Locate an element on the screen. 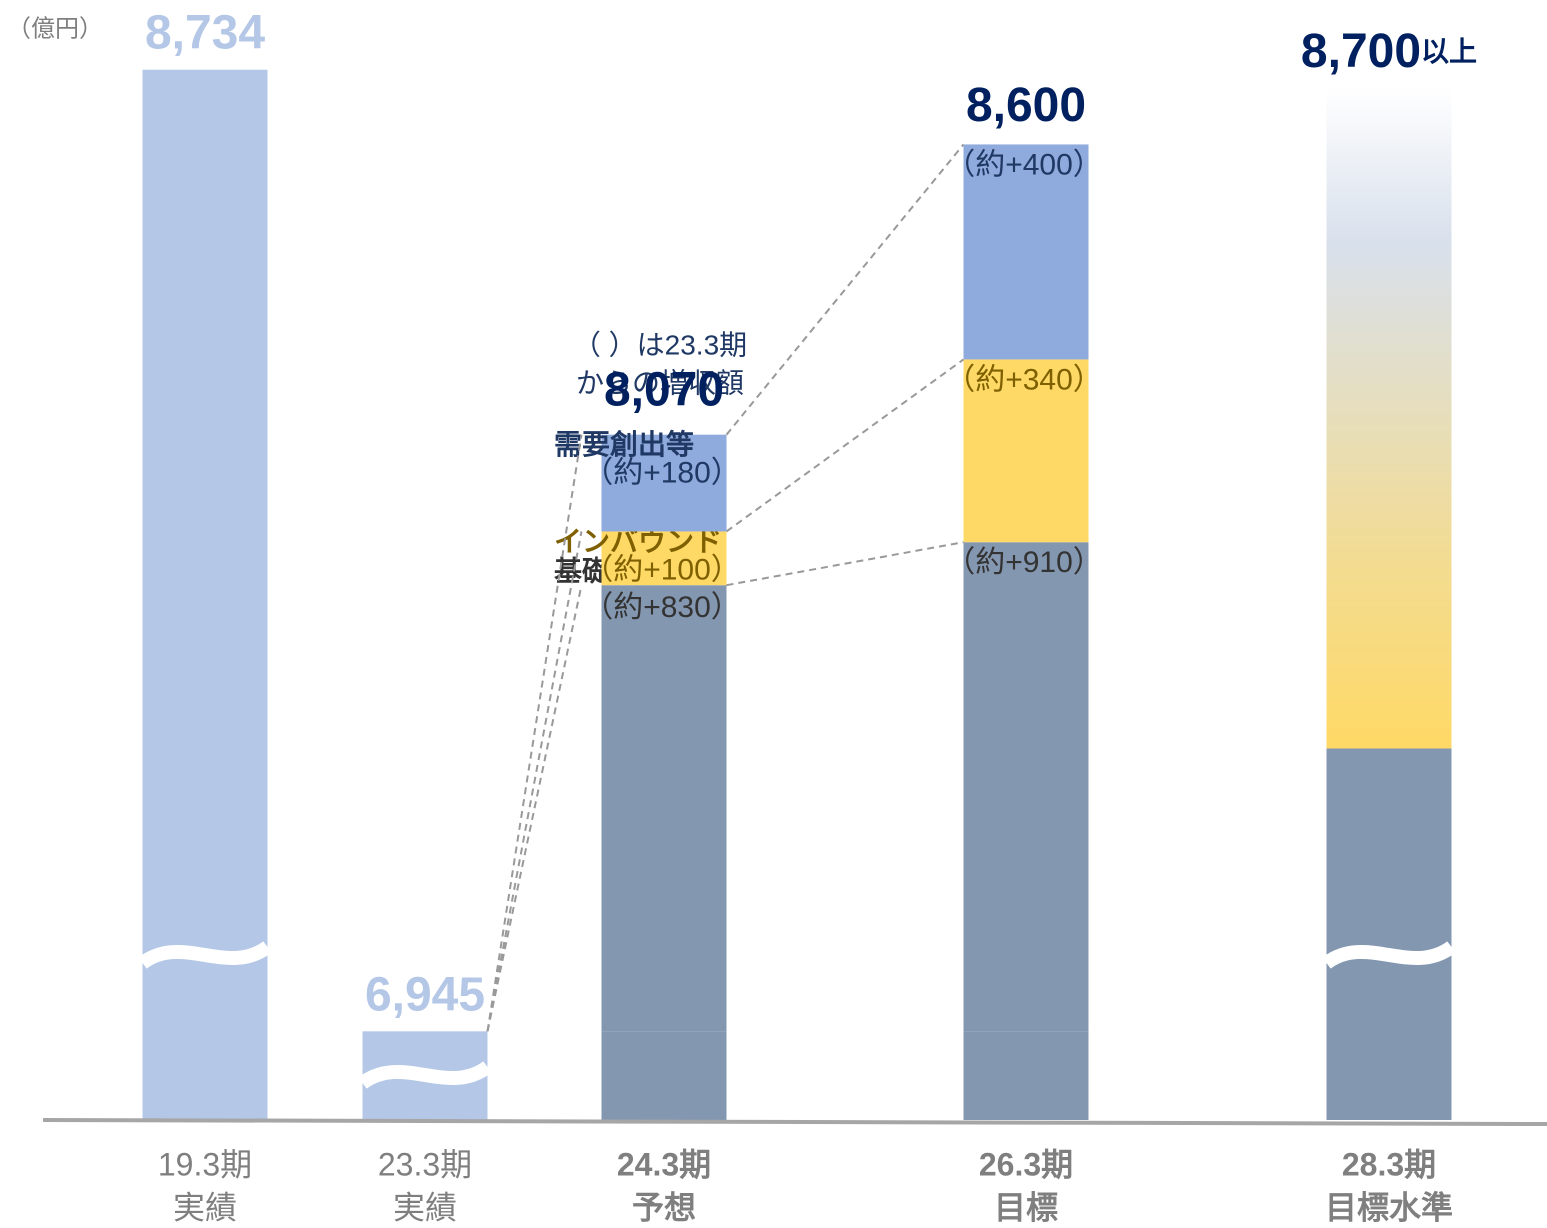 This screenshot has height=1228, width=1547. x-tick-label: 23.3期 is located at coordinates (425, 1164).